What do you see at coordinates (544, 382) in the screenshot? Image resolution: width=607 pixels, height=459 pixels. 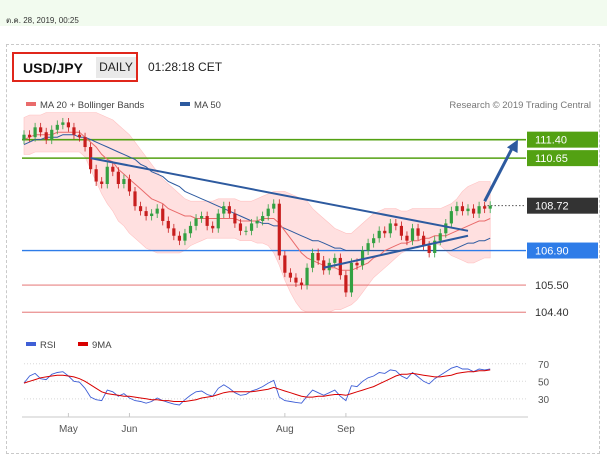 I see `rsi-tick-label: 50` at bounding box center [544, 382].